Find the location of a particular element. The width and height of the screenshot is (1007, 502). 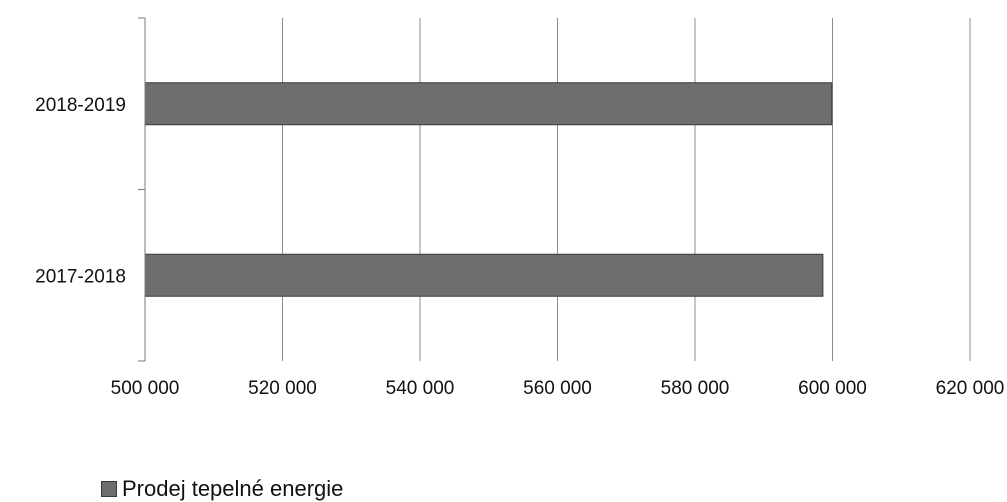

x-tick-label: 580 000 is located at coordinates (695, 388).